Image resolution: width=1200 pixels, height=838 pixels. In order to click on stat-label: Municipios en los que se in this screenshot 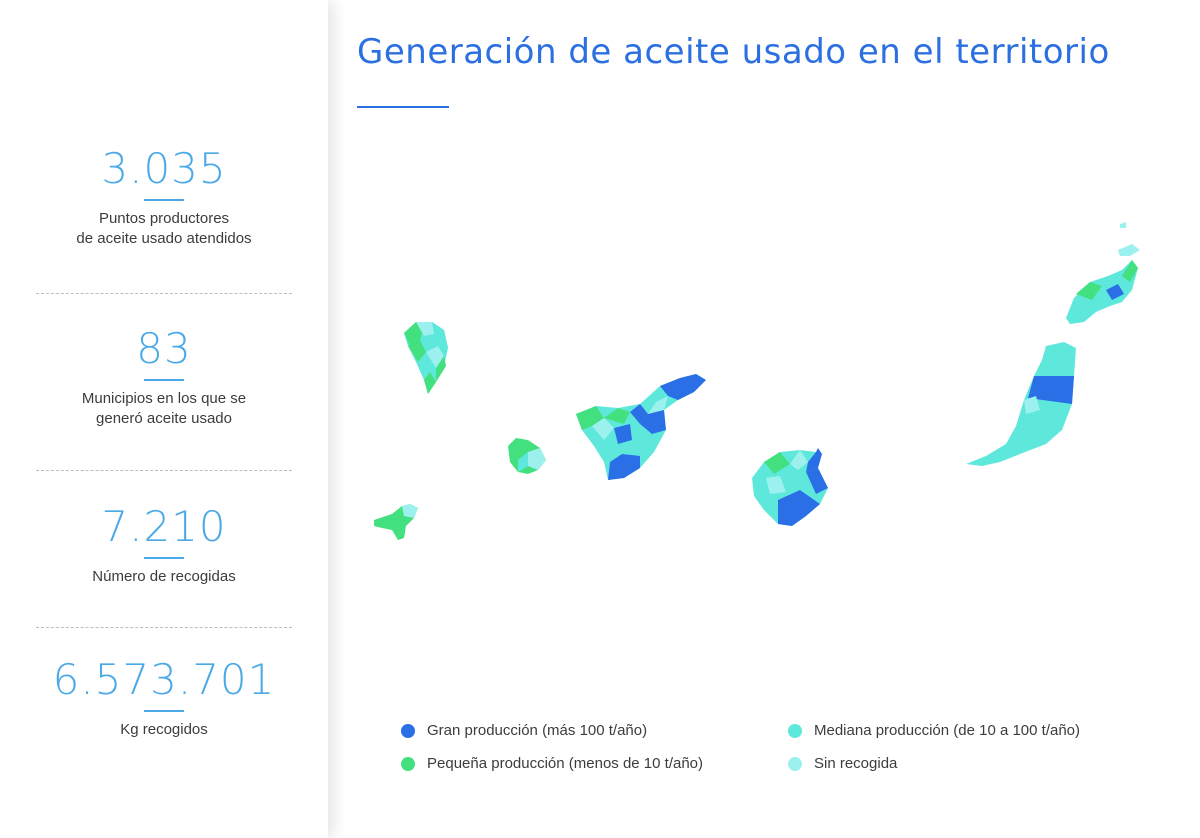, I will do `click(164, 398)`.